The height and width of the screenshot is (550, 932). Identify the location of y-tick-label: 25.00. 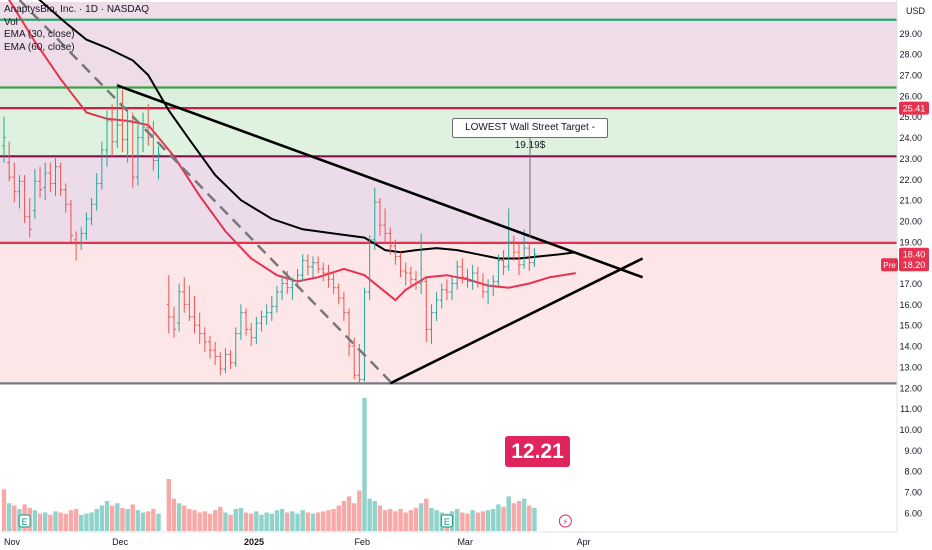
(910, 117).